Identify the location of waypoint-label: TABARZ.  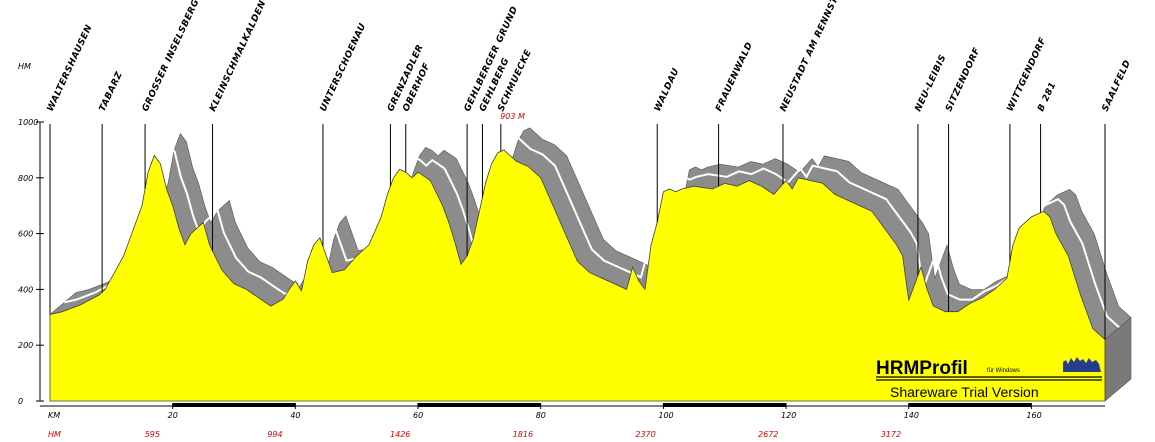
(111, 91).